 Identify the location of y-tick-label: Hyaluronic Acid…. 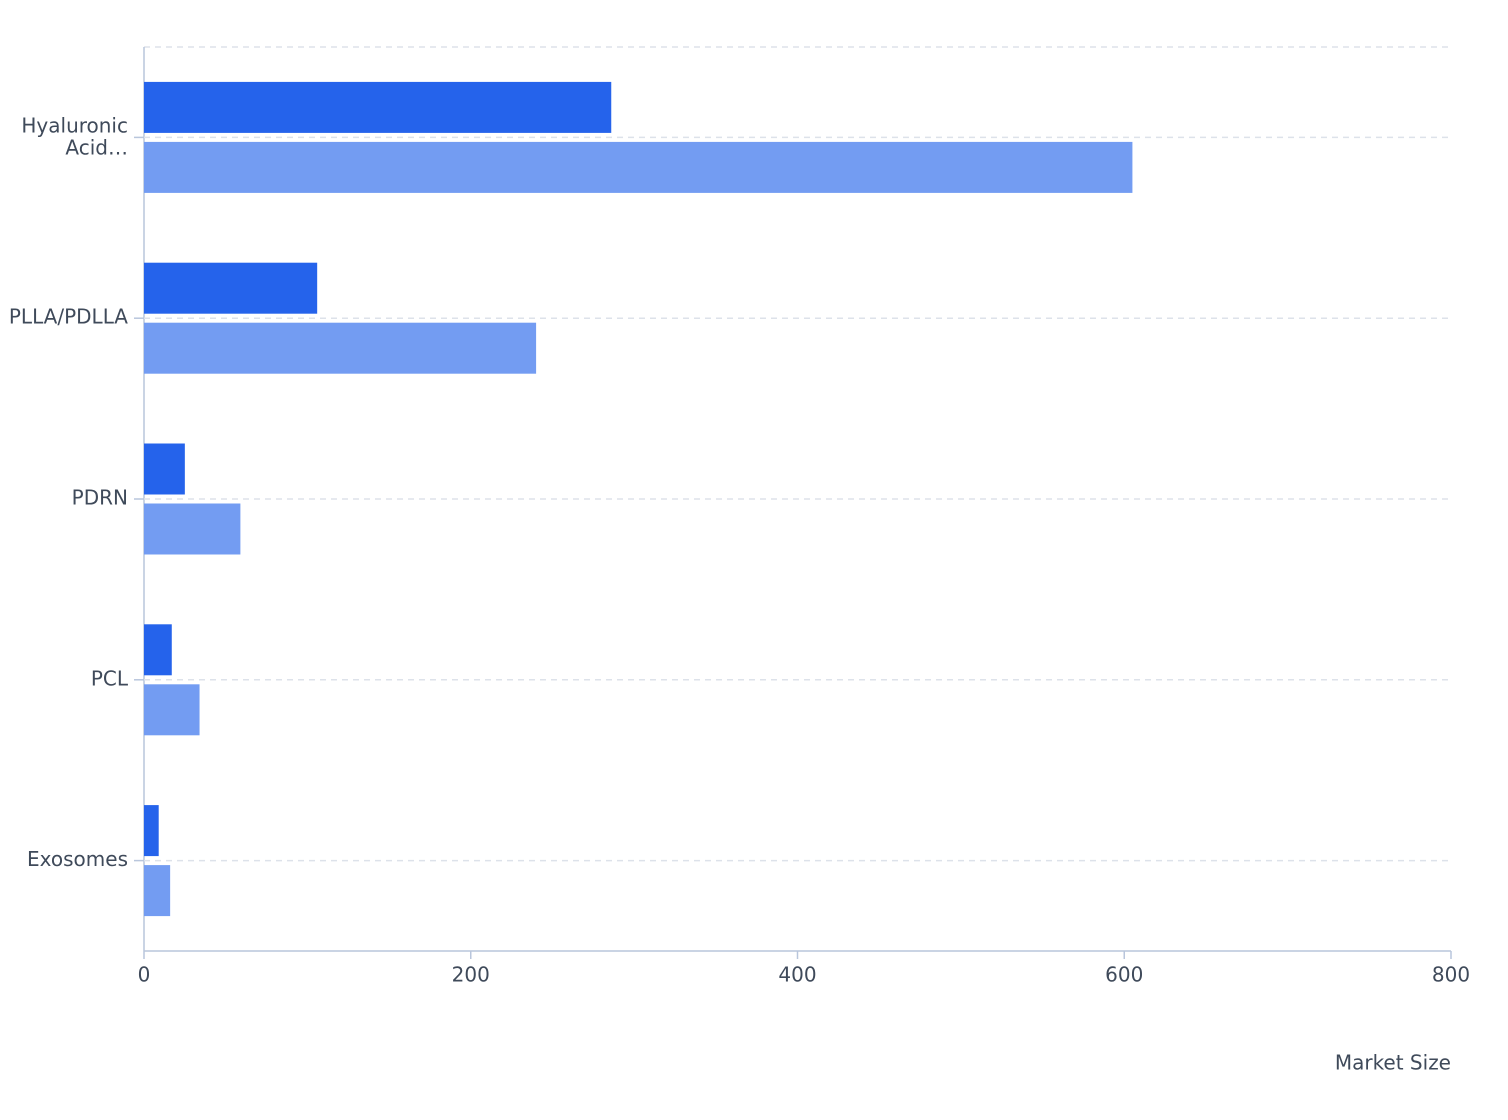
(74, 136).